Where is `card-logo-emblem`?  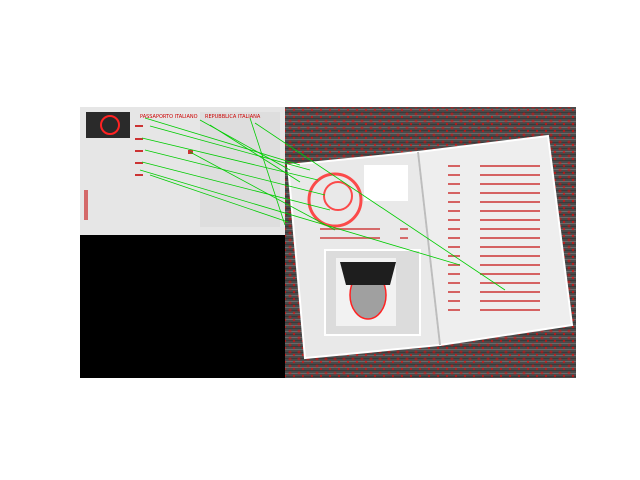 card-logo-emblem is located at coordinates (110, 125).